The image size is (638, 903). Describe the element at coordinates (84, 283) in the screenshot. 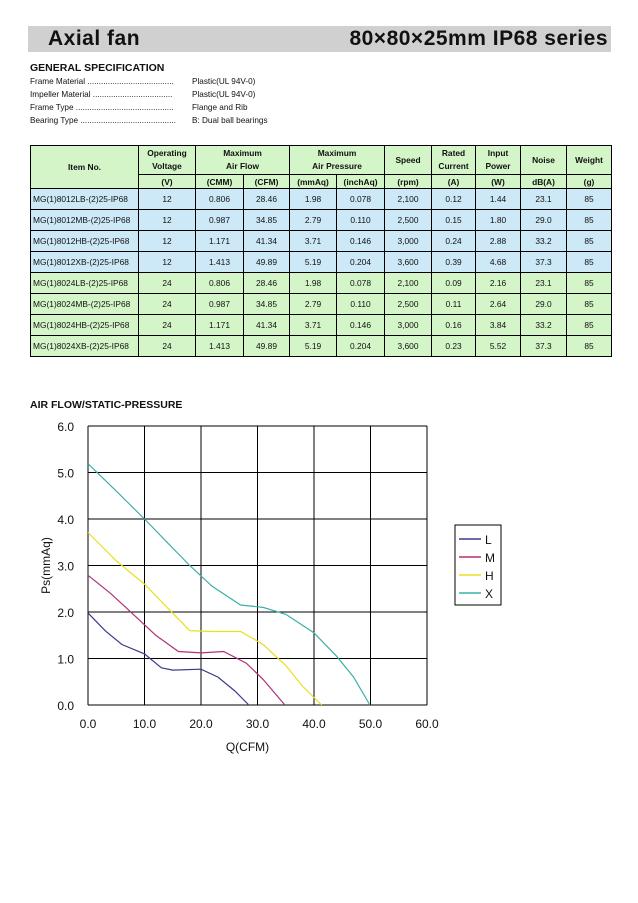

I see `item-number-cell: MG(1)8024LB-(2)25-IP68` at that location.